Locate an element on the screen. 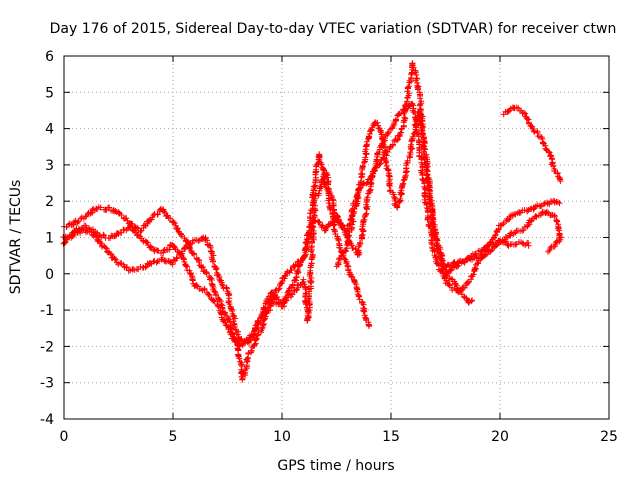  y-tick-label: 4 is located at coordinates (49, 130).